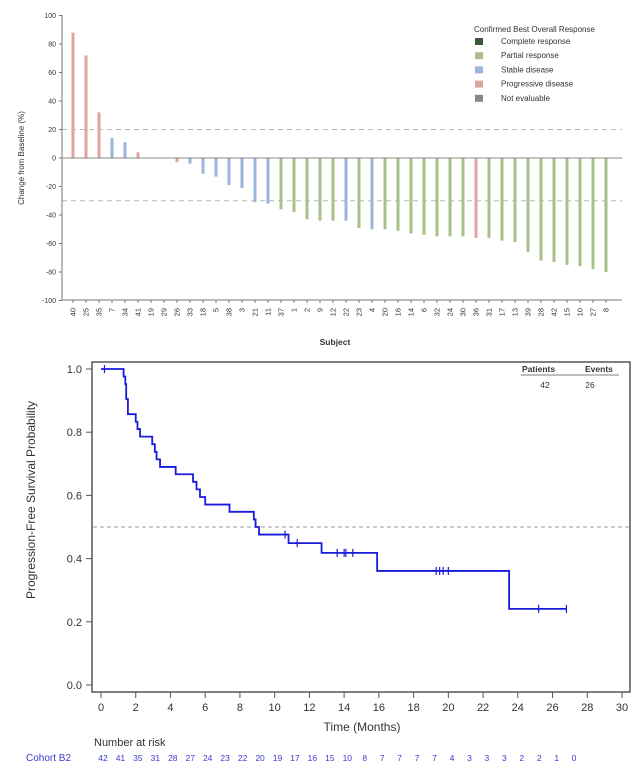 Image resolution: width=640 pixels, height=772 pixels. What do you see at coordinates (229, 312) in the screenshot?
I see `x-tick-label: 38` at bounding box center [229, 312].